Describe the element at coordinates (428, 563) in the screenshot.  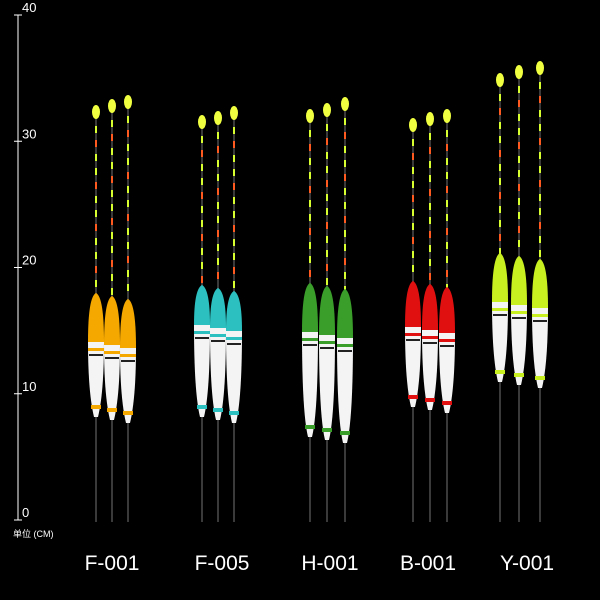
I see `product-label: B-001` at that location.